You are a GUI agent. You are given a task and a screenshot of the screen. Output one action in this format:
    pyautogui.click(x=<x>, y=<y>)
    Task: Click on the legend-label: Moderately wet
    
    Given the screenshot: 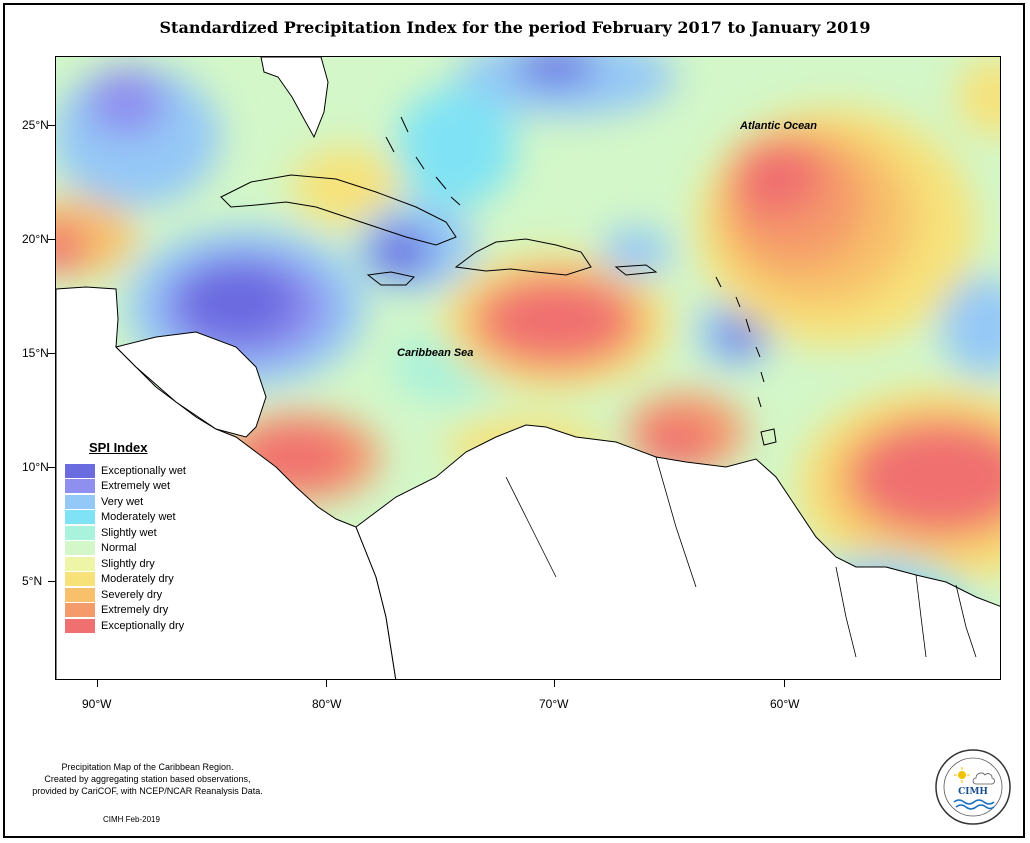 What is the action you would take?
    pyautogui.click(x=138, y=517)
    